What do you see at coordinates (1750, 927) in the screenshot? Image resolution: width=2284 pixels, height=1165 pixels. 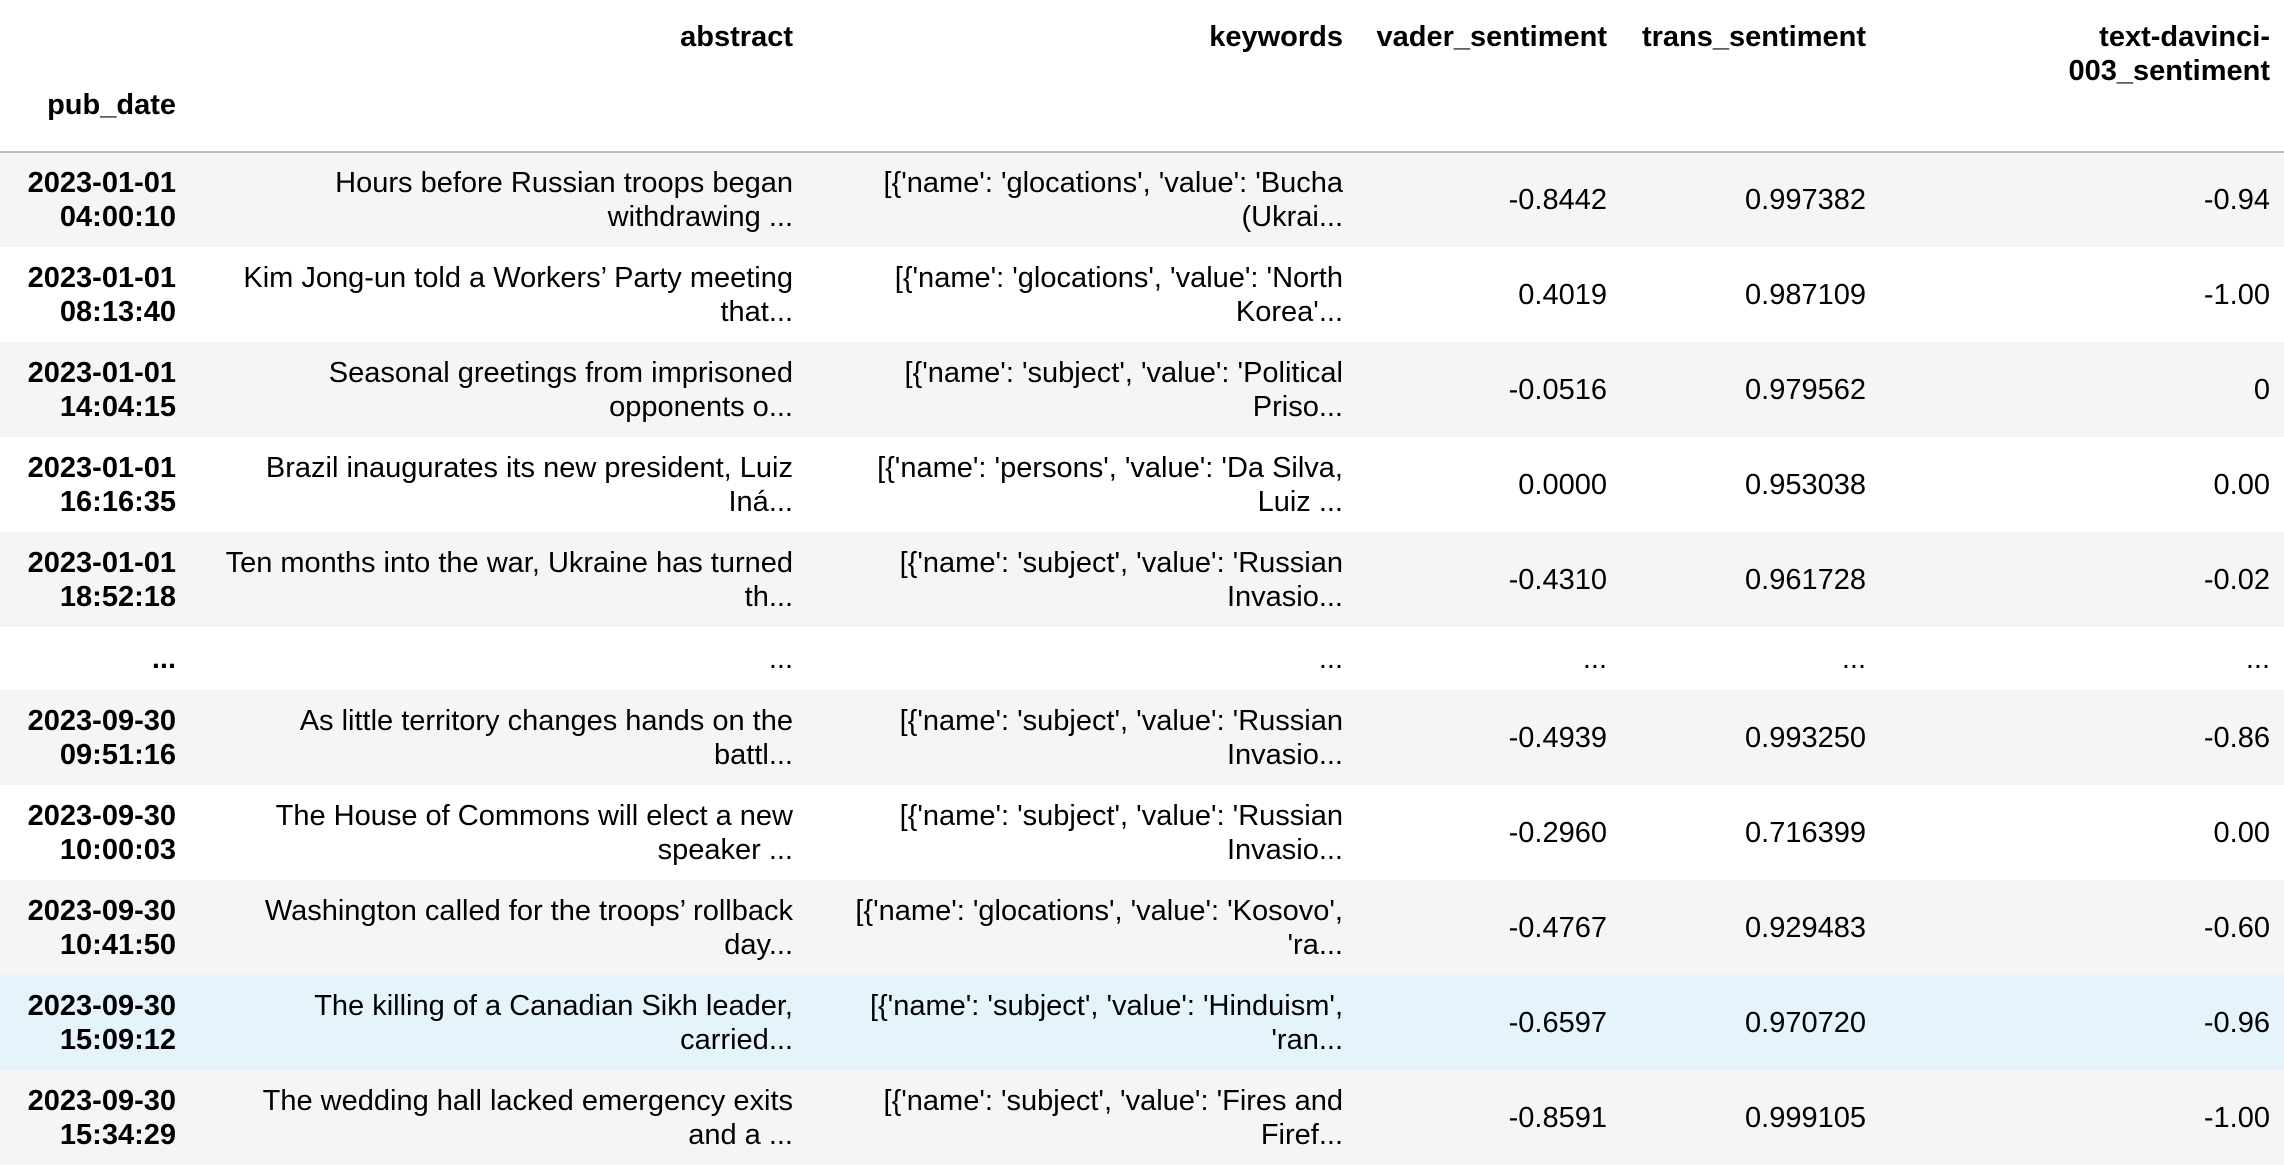 I see `cell-trans-sentiment: 0.929483` at bounding box center [1750, 927].